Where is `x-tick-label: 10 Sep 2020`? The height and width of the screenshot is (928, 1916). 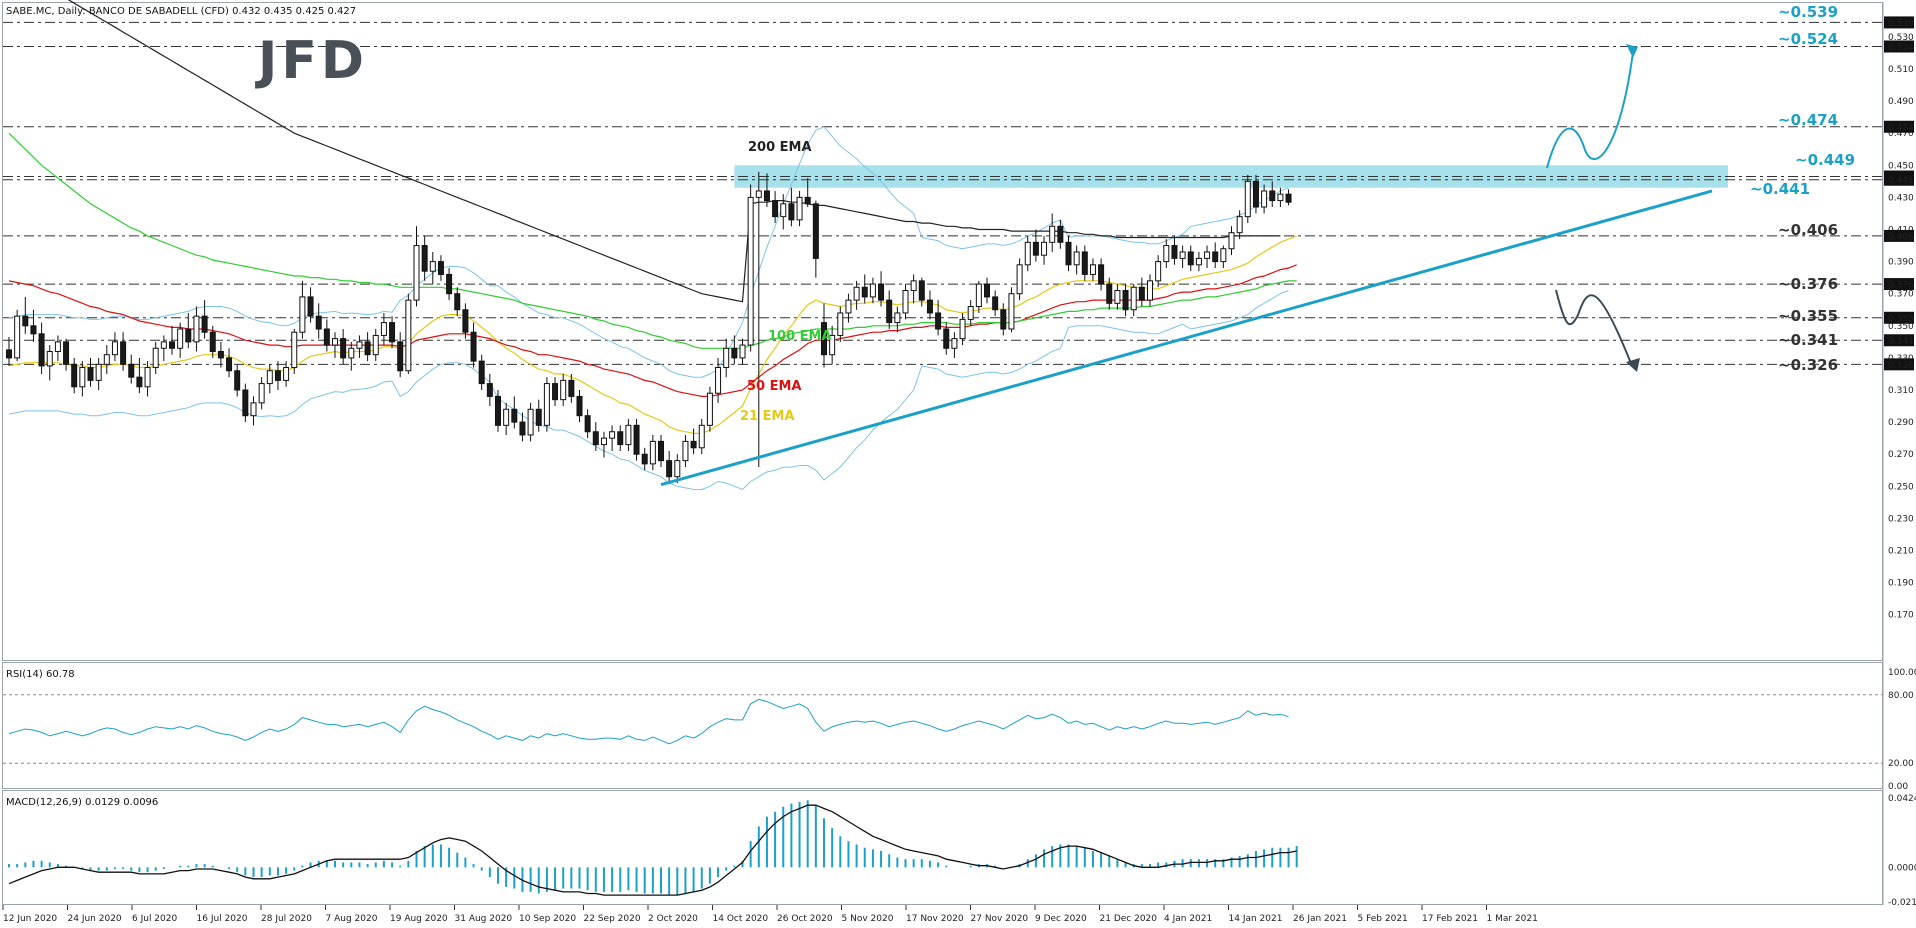 x-tick-label: 10 Sep 2020 is located at coordinates (547, 919).